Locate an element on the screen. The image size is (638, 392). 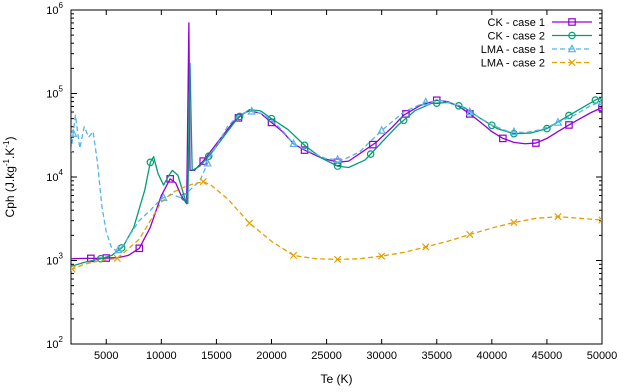
x-tick-label: 20000 is located at coordinates (271, 356).